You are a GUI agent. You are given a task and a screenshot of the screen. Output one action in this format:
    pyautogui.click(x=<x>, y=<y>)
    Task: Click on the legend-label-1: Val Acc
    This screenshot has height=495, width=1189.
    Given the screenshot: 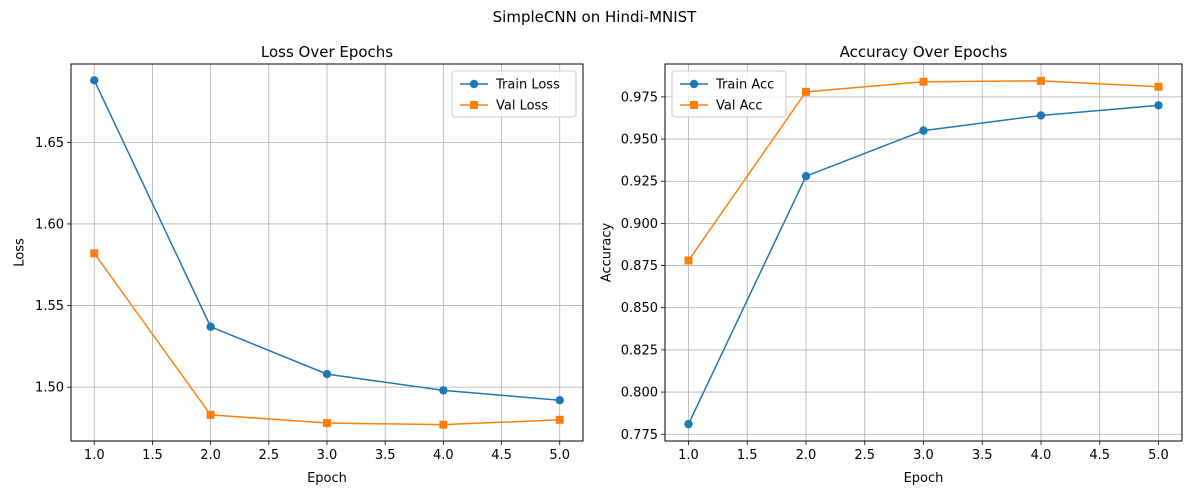 What is the action you would take?
    pyautogui.click(x=739, y=106)
    